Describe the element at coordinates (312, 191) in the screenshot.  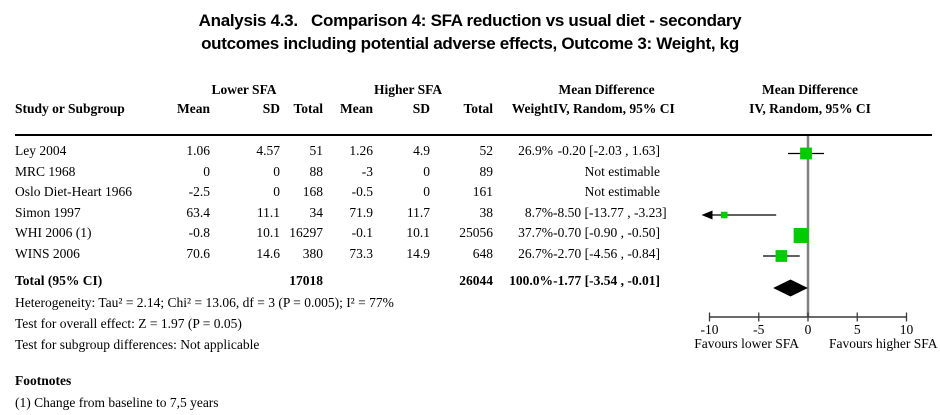
I see `cell-total1: 168` at that location.